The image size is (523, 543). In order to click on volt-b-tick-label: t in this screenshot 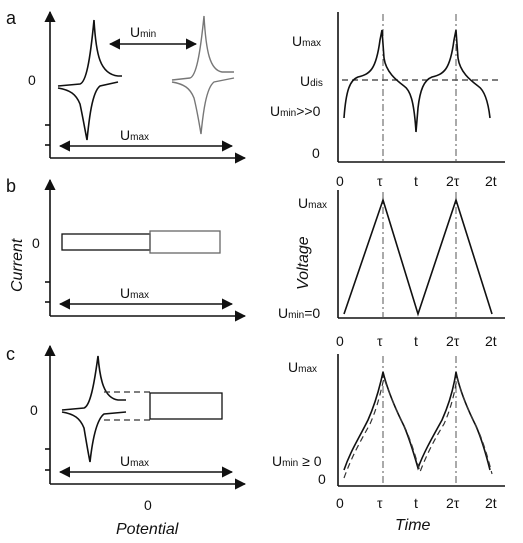, I will do `click(416, 341)`.